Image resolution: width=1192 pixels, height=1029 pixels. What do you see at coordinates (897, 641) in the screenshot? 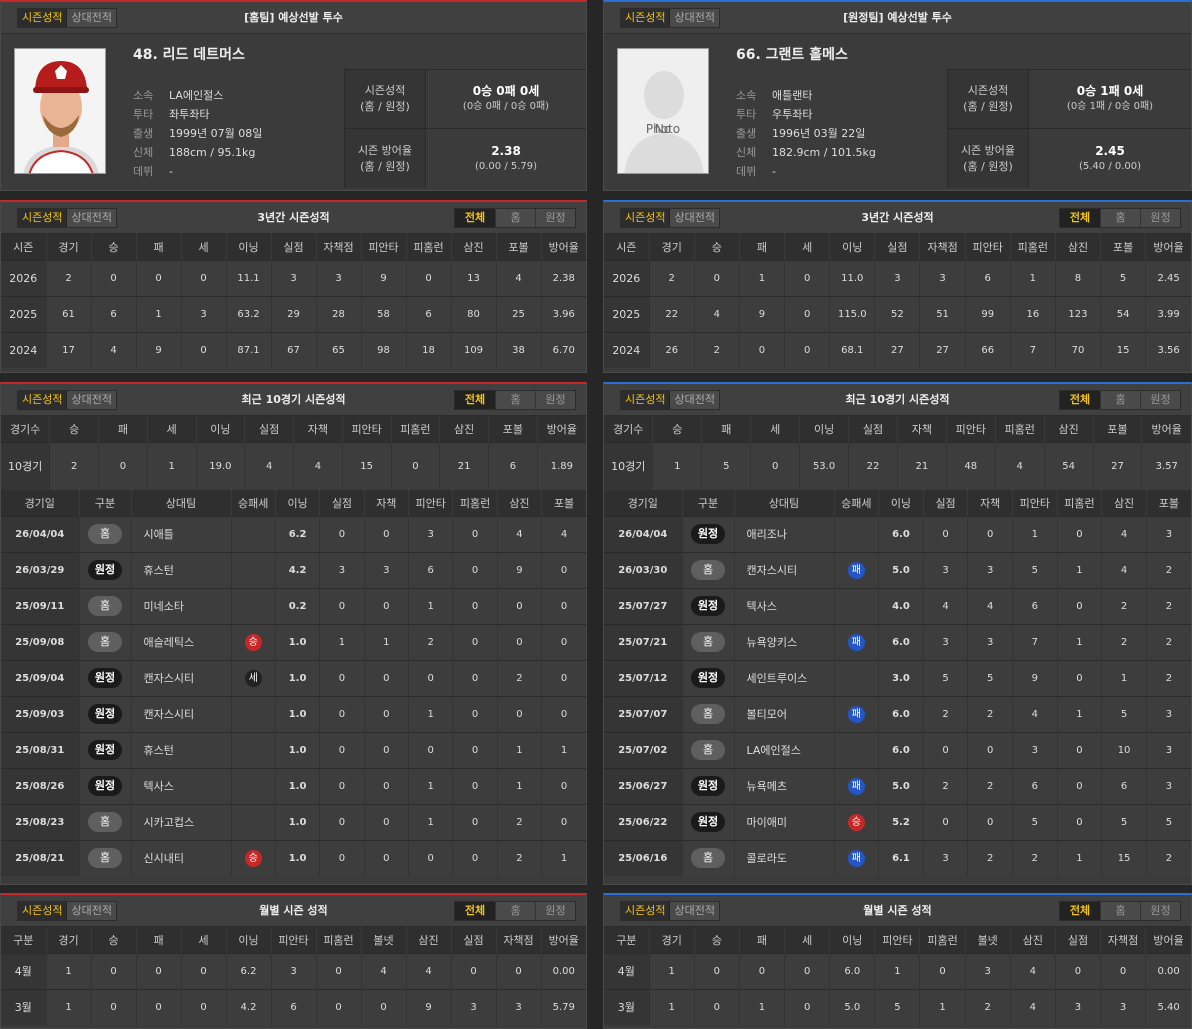
I see `game-row: 25/07/21 홈 뉴욕양키스 패 6.0 3 3 7 1 2 2` at bounding box center [897, 641].